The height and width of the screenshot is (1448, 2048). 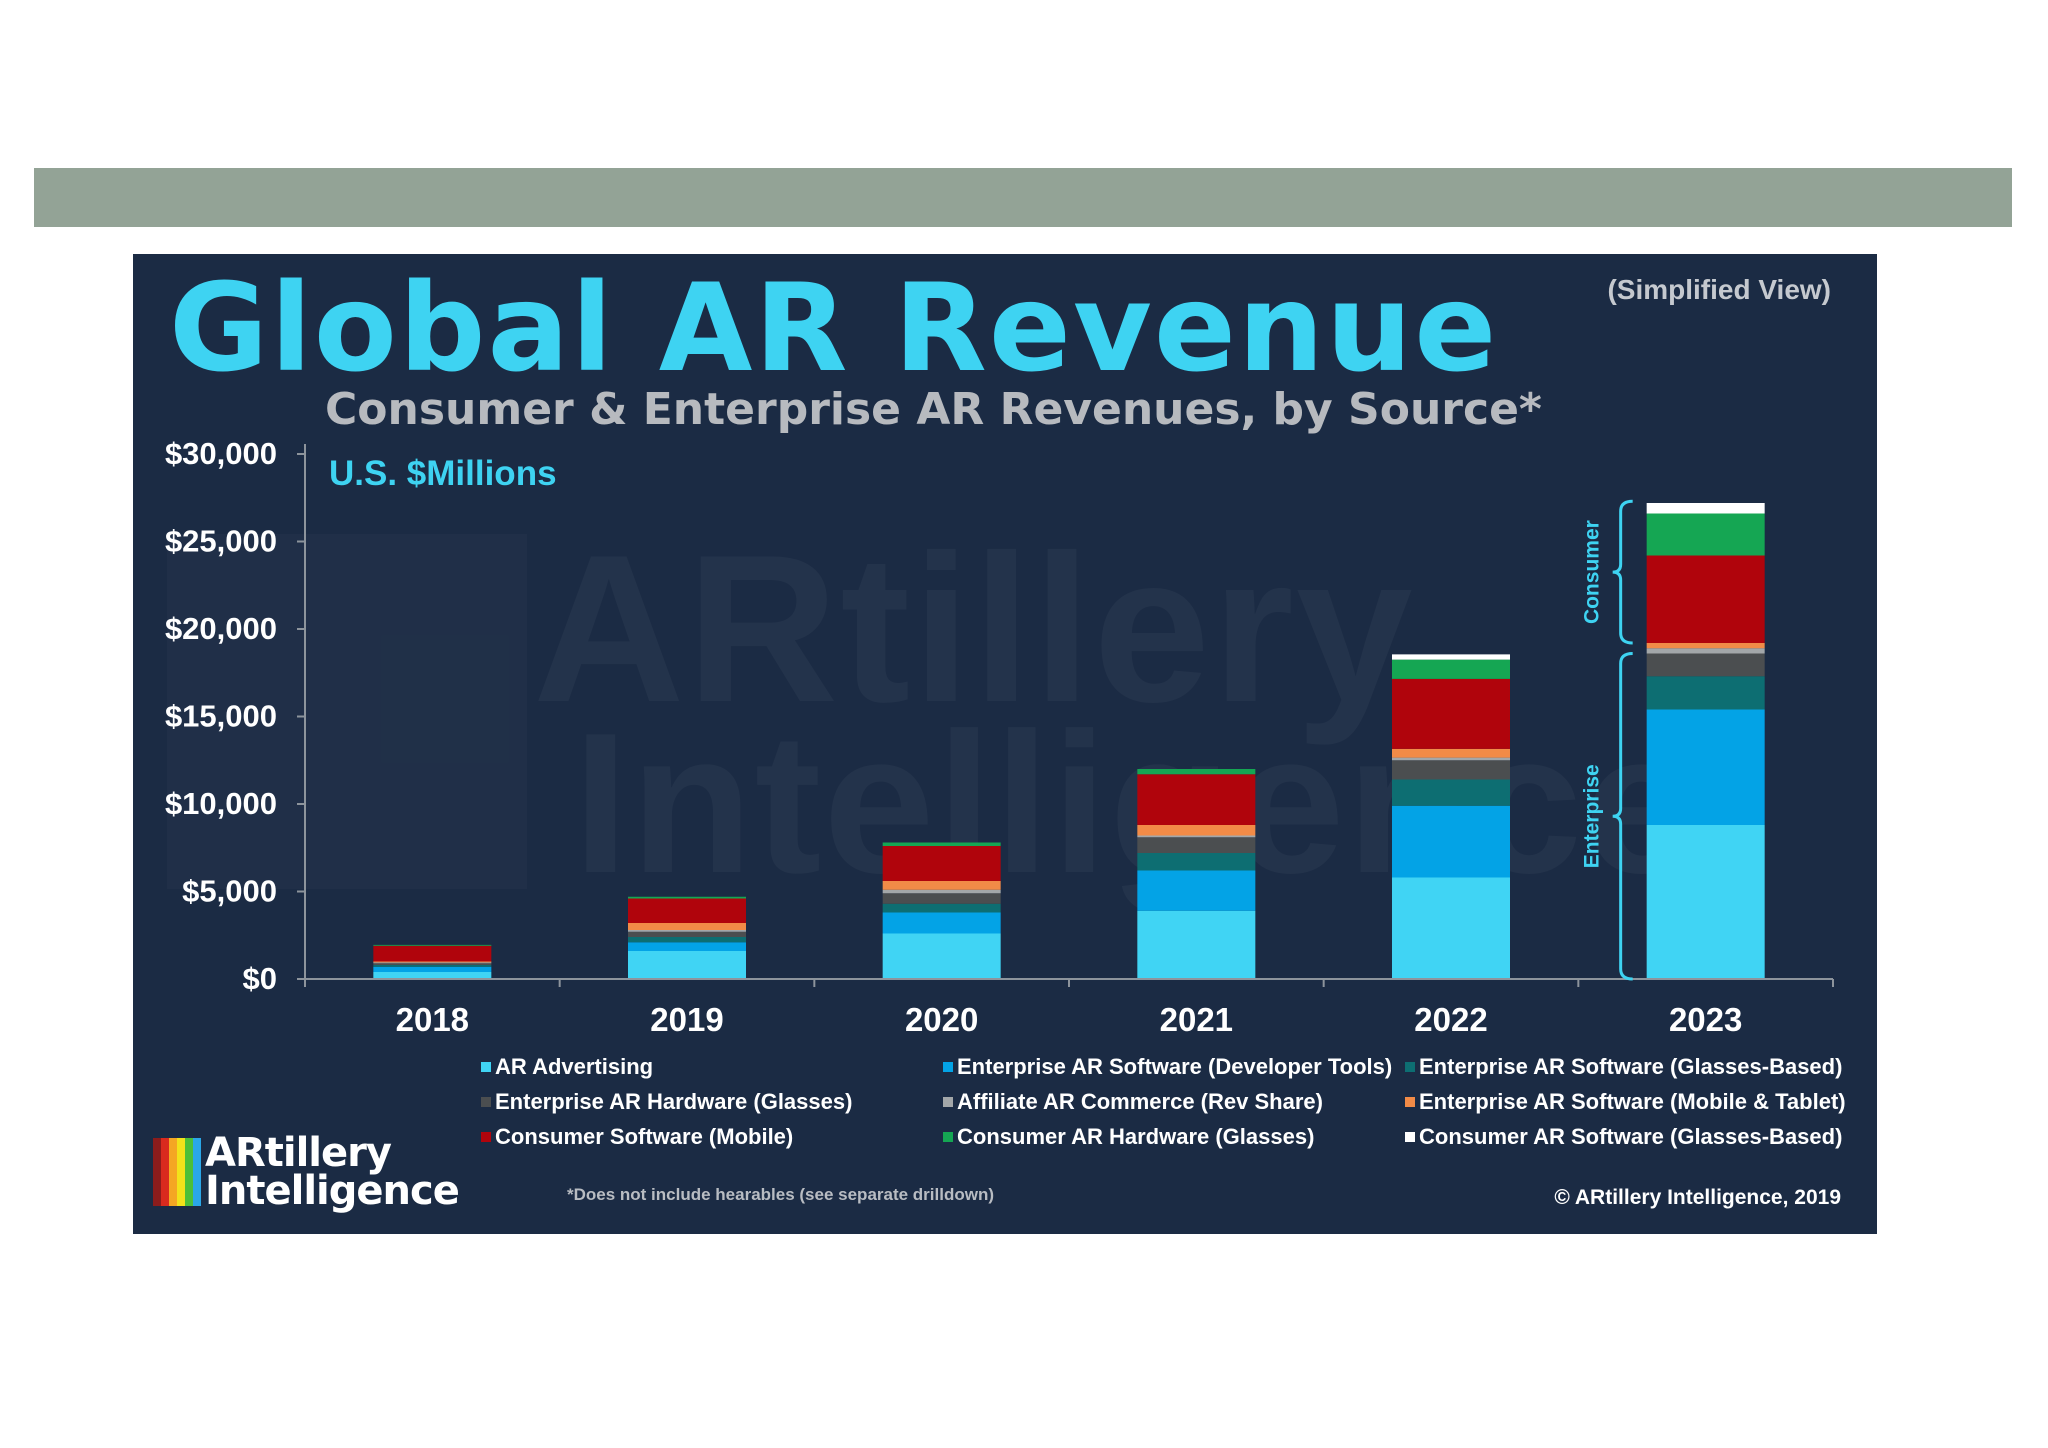 What do you see at coordinates (1136, 1136) in the screenshot?
I see `legend-label: Consumer AR Hardware (Glasses)` at bounding box center [1136, 1136].